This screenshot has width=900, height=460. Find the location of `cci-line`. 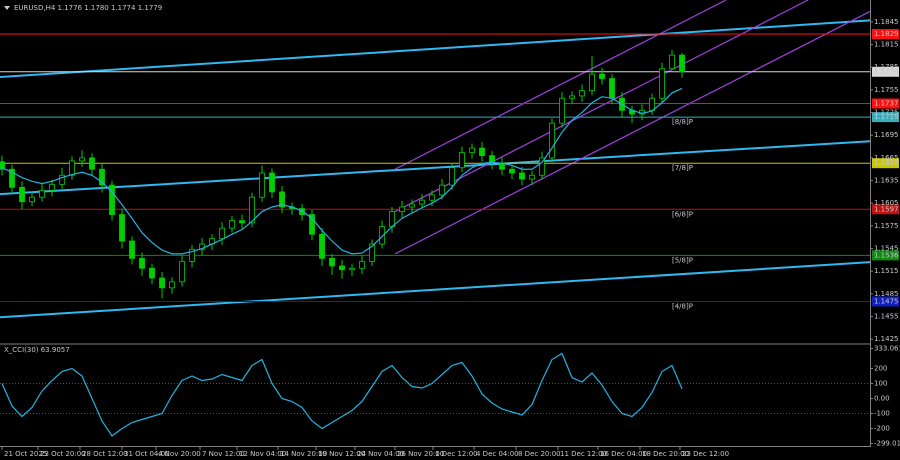

cci-line is located at coordinates (342, 394).